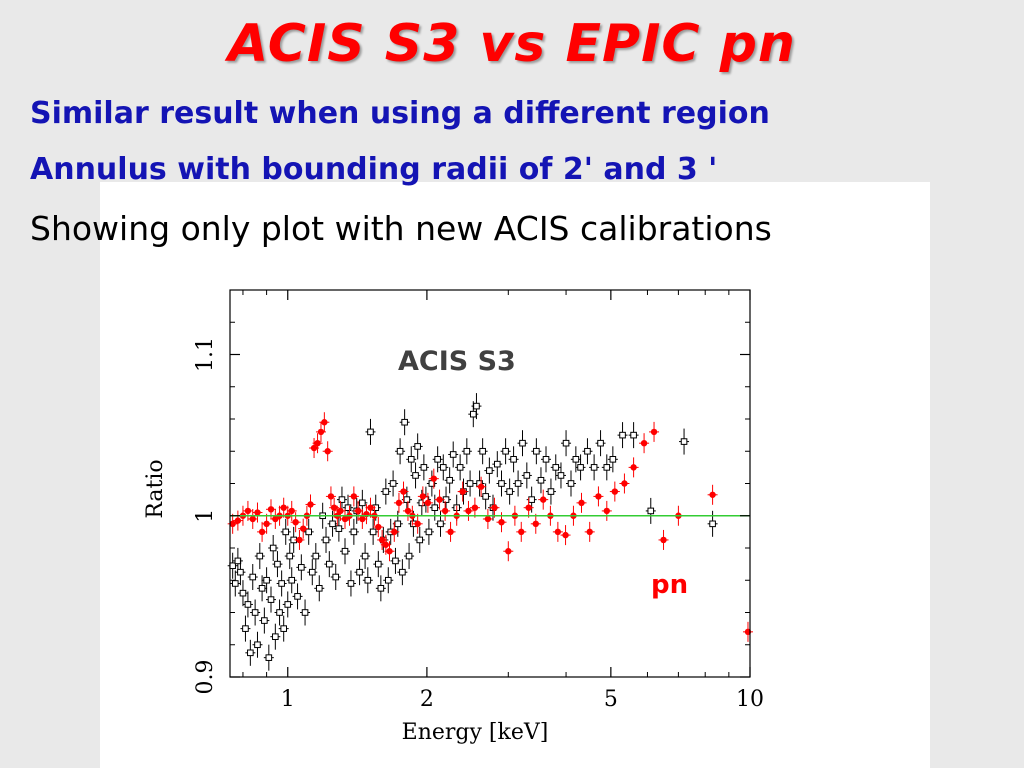 The width and height of the screenshot is (1024, 768). I want to click on x-tick-label: 2, so click(427, 699).